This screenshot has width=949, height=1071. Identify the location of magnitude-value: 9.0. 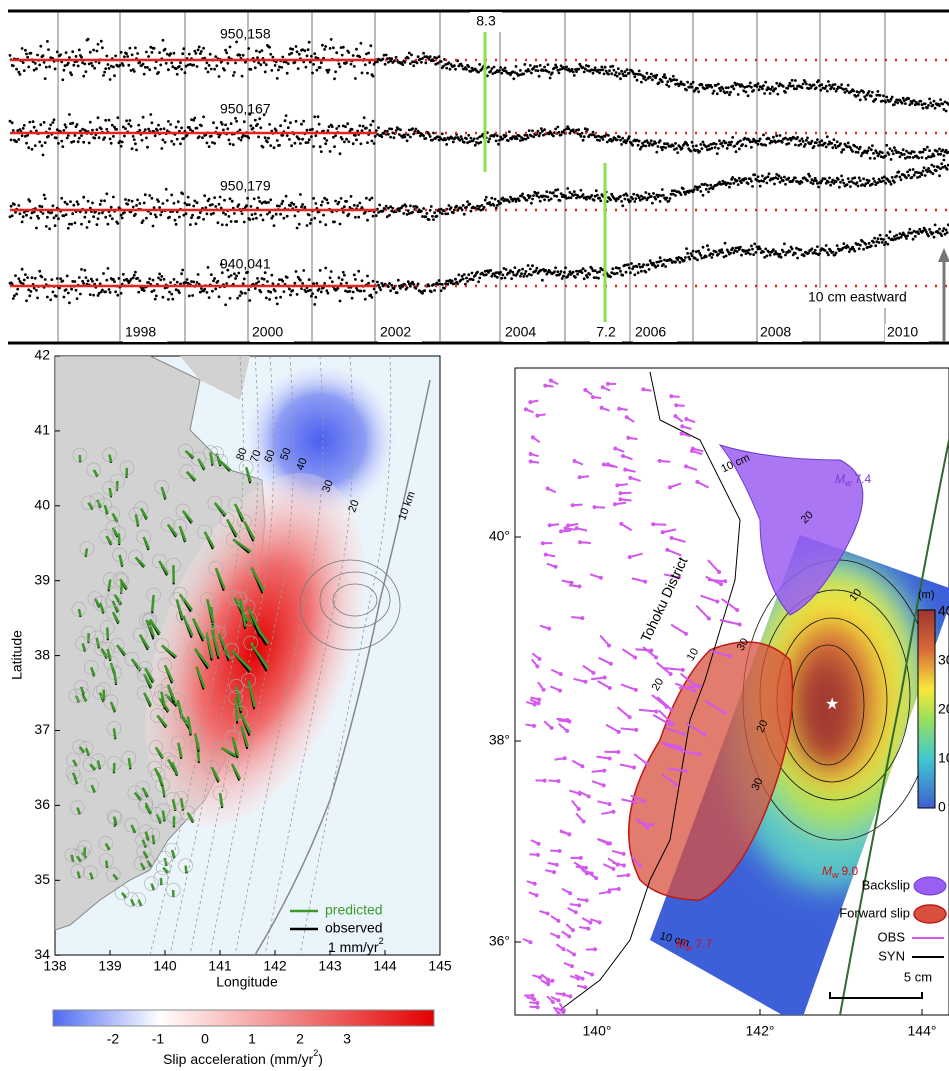
(850, 871).